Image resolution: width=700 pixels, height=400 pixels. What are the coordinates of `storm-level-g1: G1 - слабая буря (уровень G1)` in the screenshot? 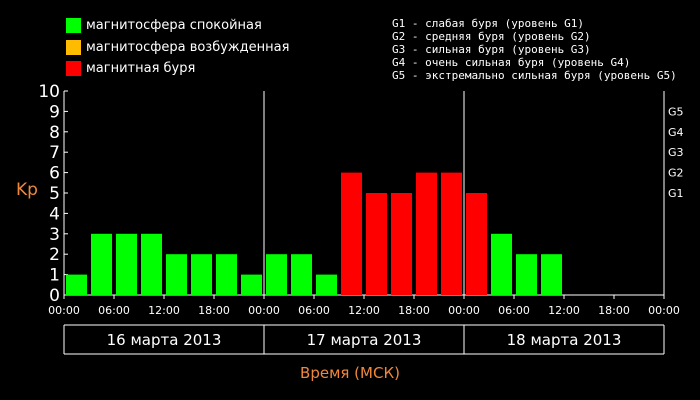 It's located at (488, 23).